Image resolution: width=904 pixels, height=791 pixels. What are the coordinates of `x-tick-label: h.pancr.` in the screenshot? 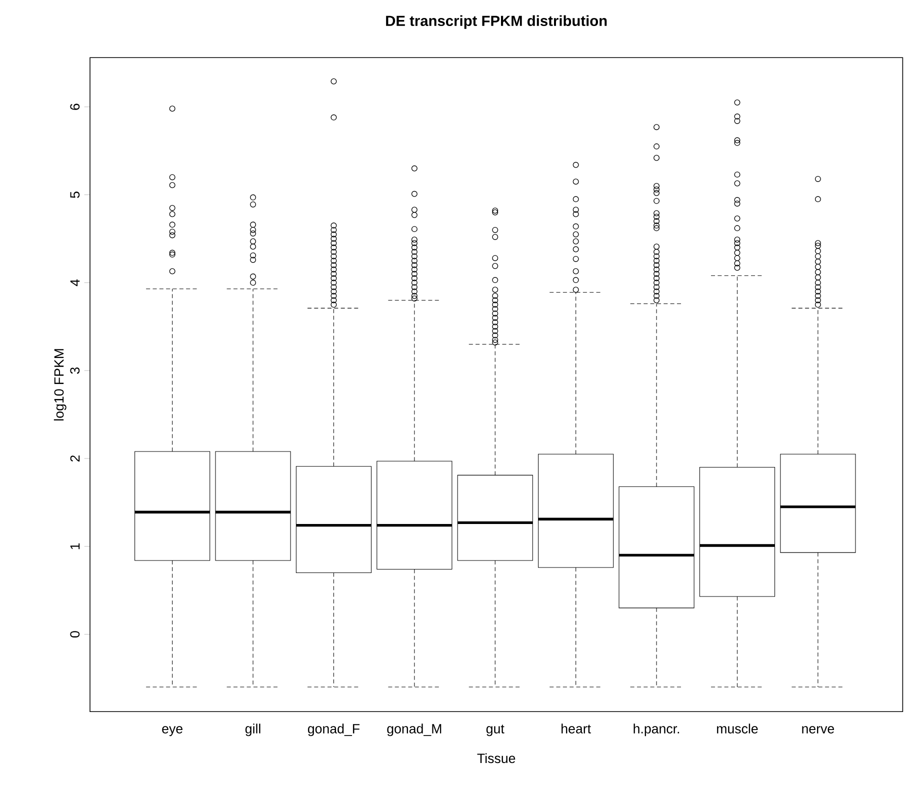 It's located at (657, 730).